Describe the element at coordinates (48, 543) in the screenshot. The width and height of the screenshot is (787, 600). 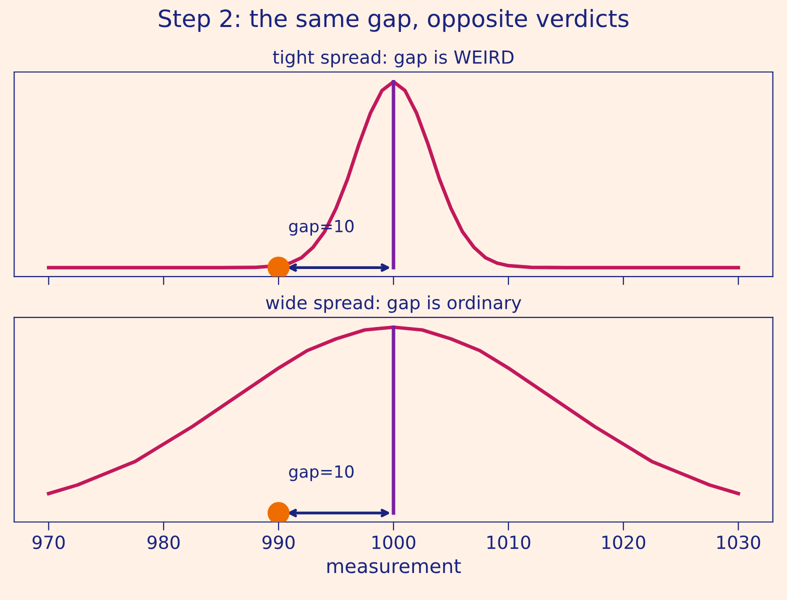
I see `x-tick-label: 970` at that location.